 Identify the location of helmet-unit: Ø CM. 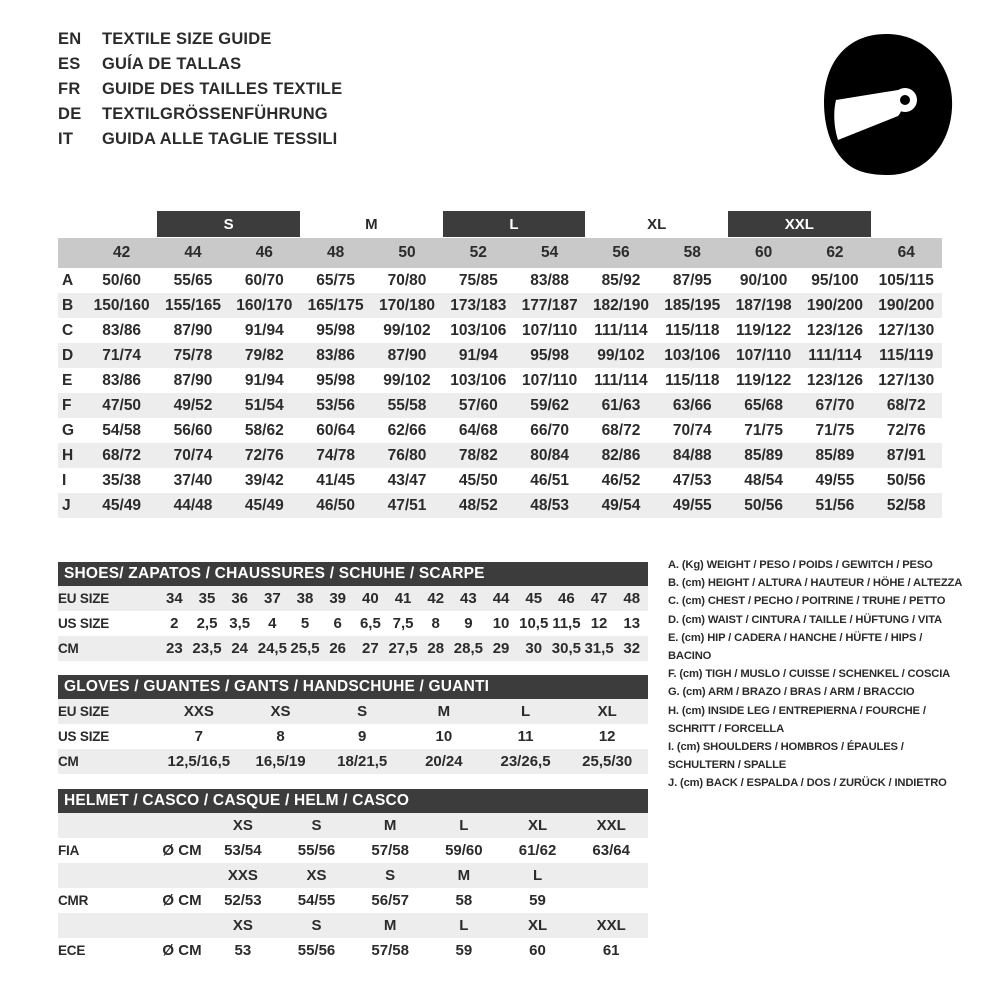
(182, 950).